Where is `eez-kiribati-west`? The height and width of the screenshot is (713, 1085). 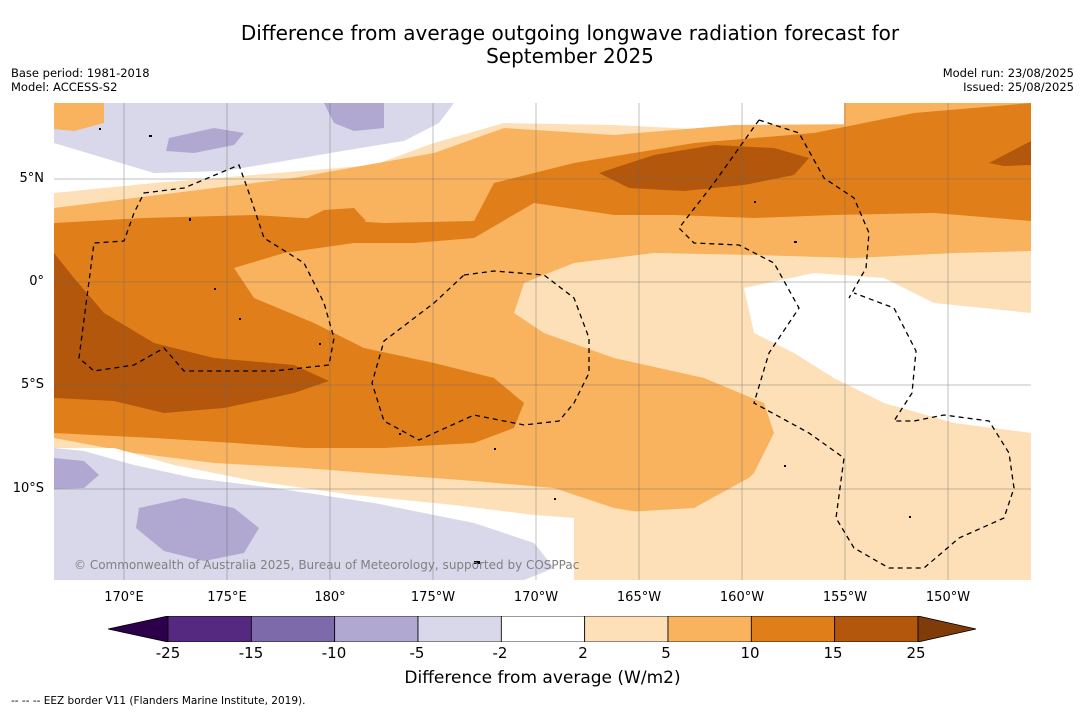
eez-kiribati-west is located at coordinates (206, 268).